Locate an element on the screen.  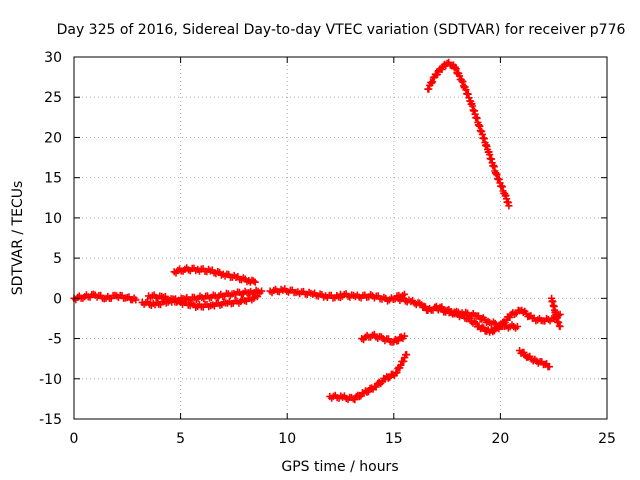
y-tick-label: 10 is located at coordinates (53, 219).